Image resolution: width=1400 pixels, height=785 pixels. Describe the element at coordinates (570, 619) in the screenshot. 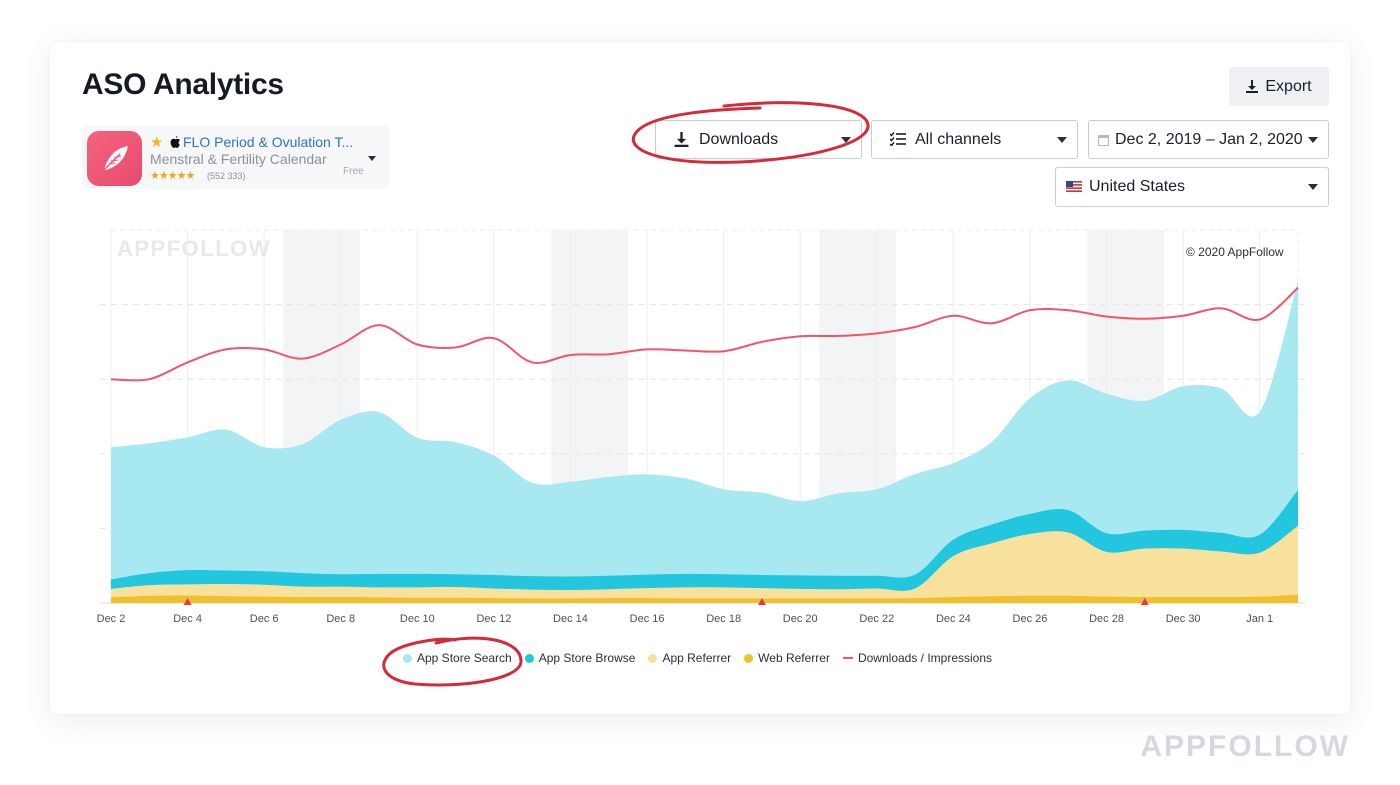

I see `x-tick-label: Dec 14` at that location.